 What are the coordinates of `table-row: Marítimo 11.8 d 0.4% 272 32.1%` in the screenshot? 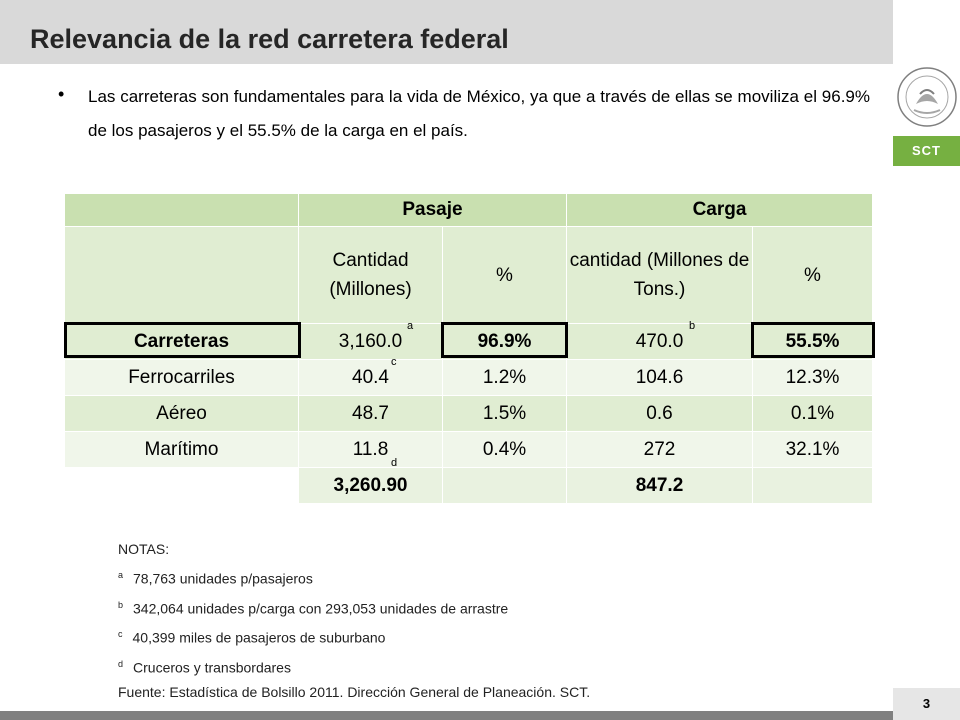 It's located at (468, 450).